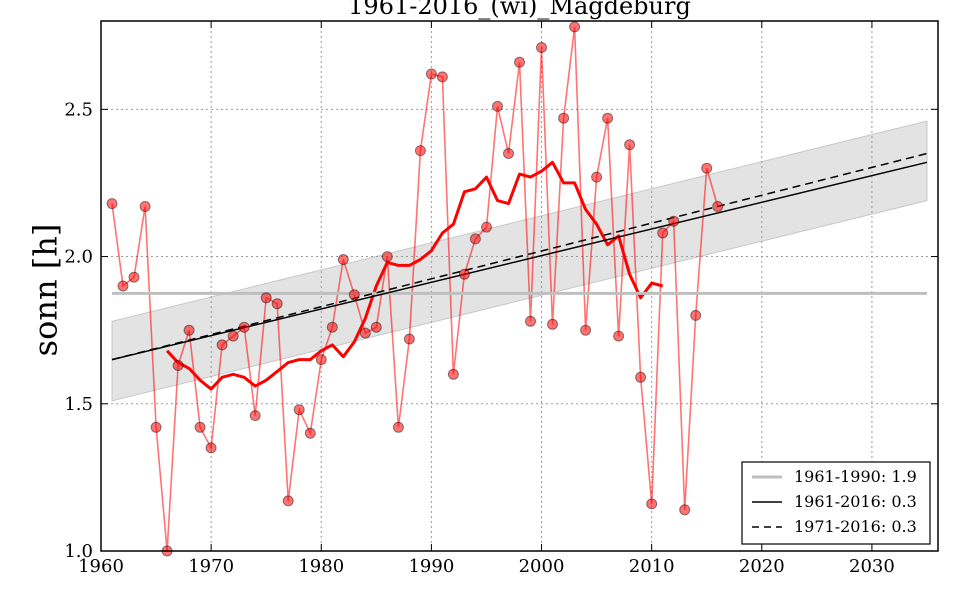 The height and width of the screenshot is (600, 960). I want to click on data-point-1983, so click(354, 295).